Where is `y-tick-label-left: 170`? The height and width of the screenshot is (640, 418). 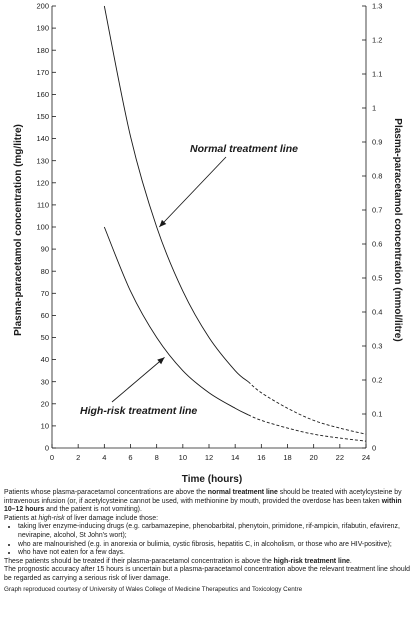 y-tick-label-left: 170 is located at coordinates (42, 72).